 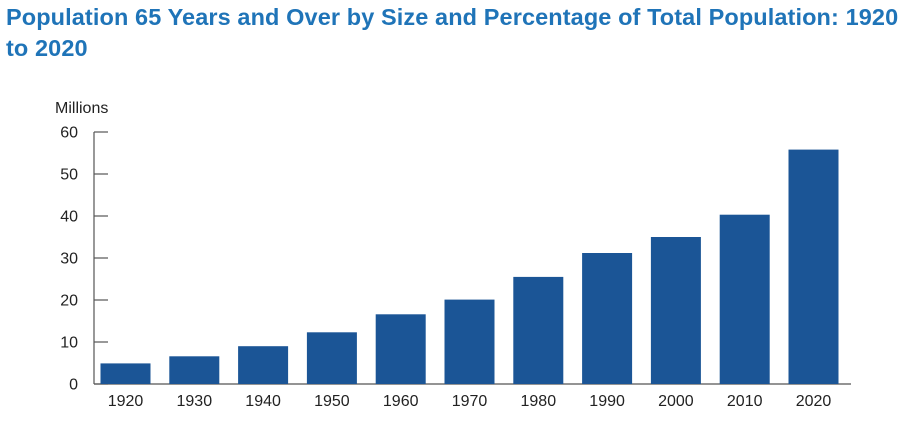 What do you see at coordinates (69, 217) in the screenshot?
I see `y-tick-label: 40` at bounding box center [69, 217].